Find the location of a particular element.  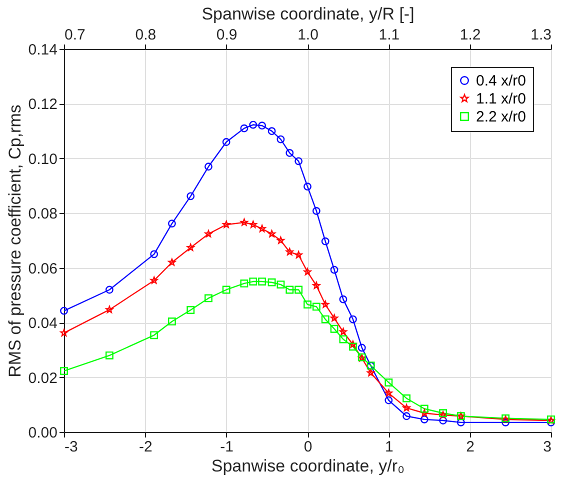

y-tick-label: 0.02 is located at coordinates (43, 378).